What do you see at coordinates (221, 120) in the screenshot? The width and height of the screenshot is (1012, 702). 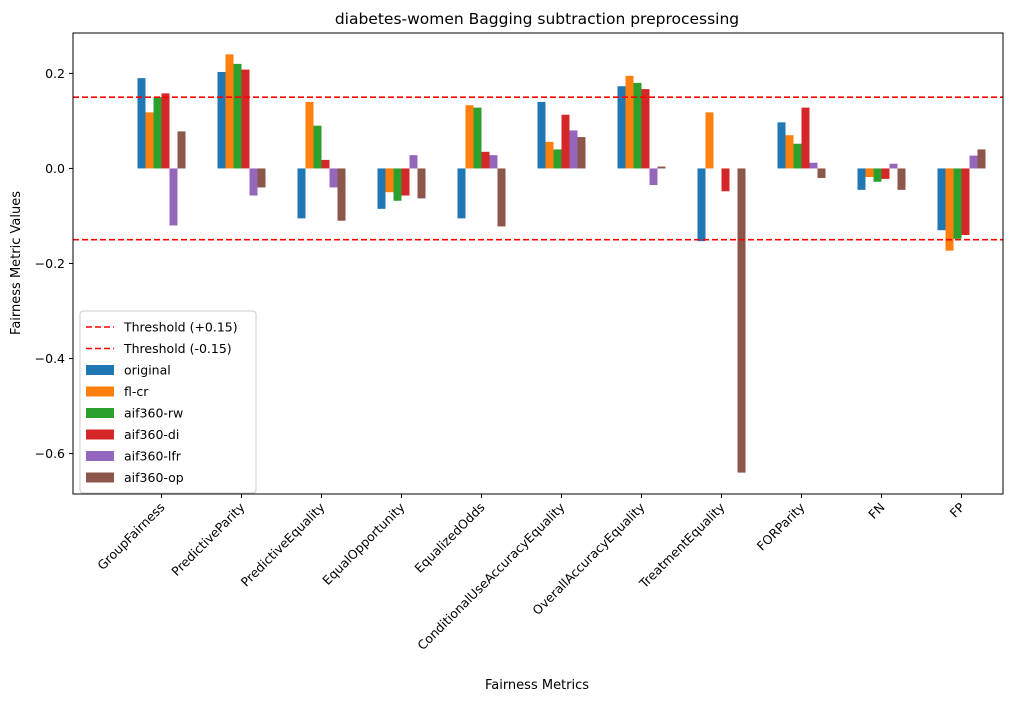 I see `bar-original-PredictiveParity` at bounding box center [221, 120].